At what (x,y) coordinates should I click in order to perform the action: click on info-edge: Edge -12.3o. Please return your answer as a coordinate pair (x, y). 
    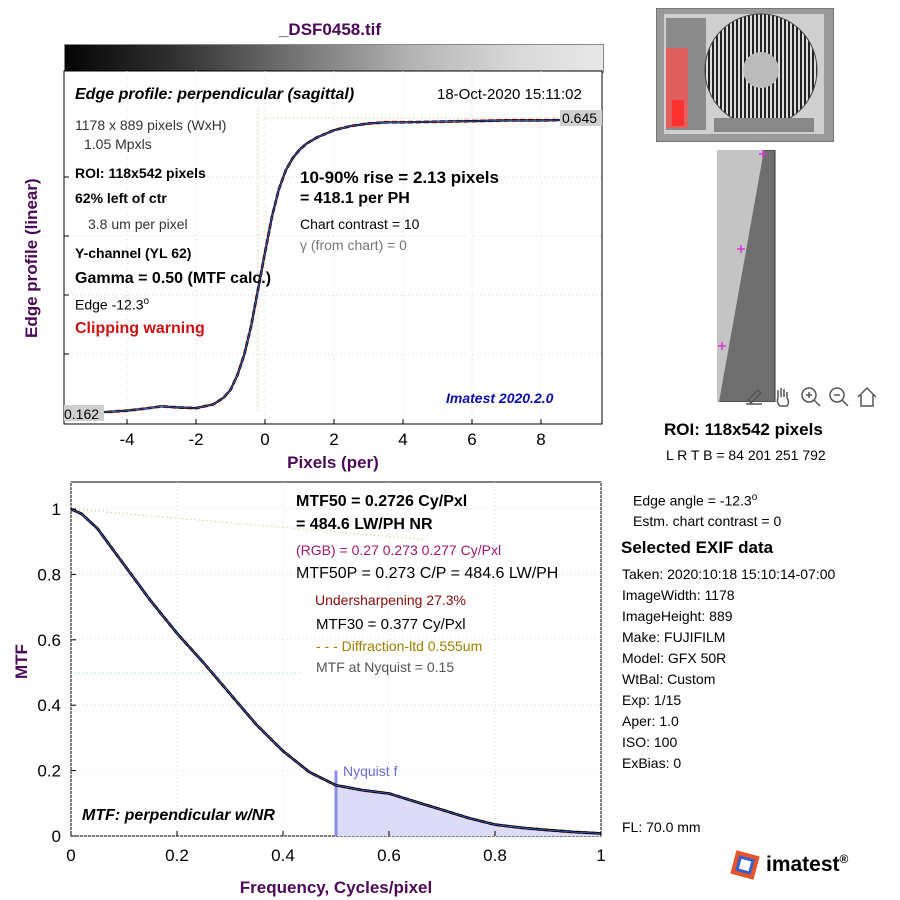
    Looking at the image, I should click on (112, 304).